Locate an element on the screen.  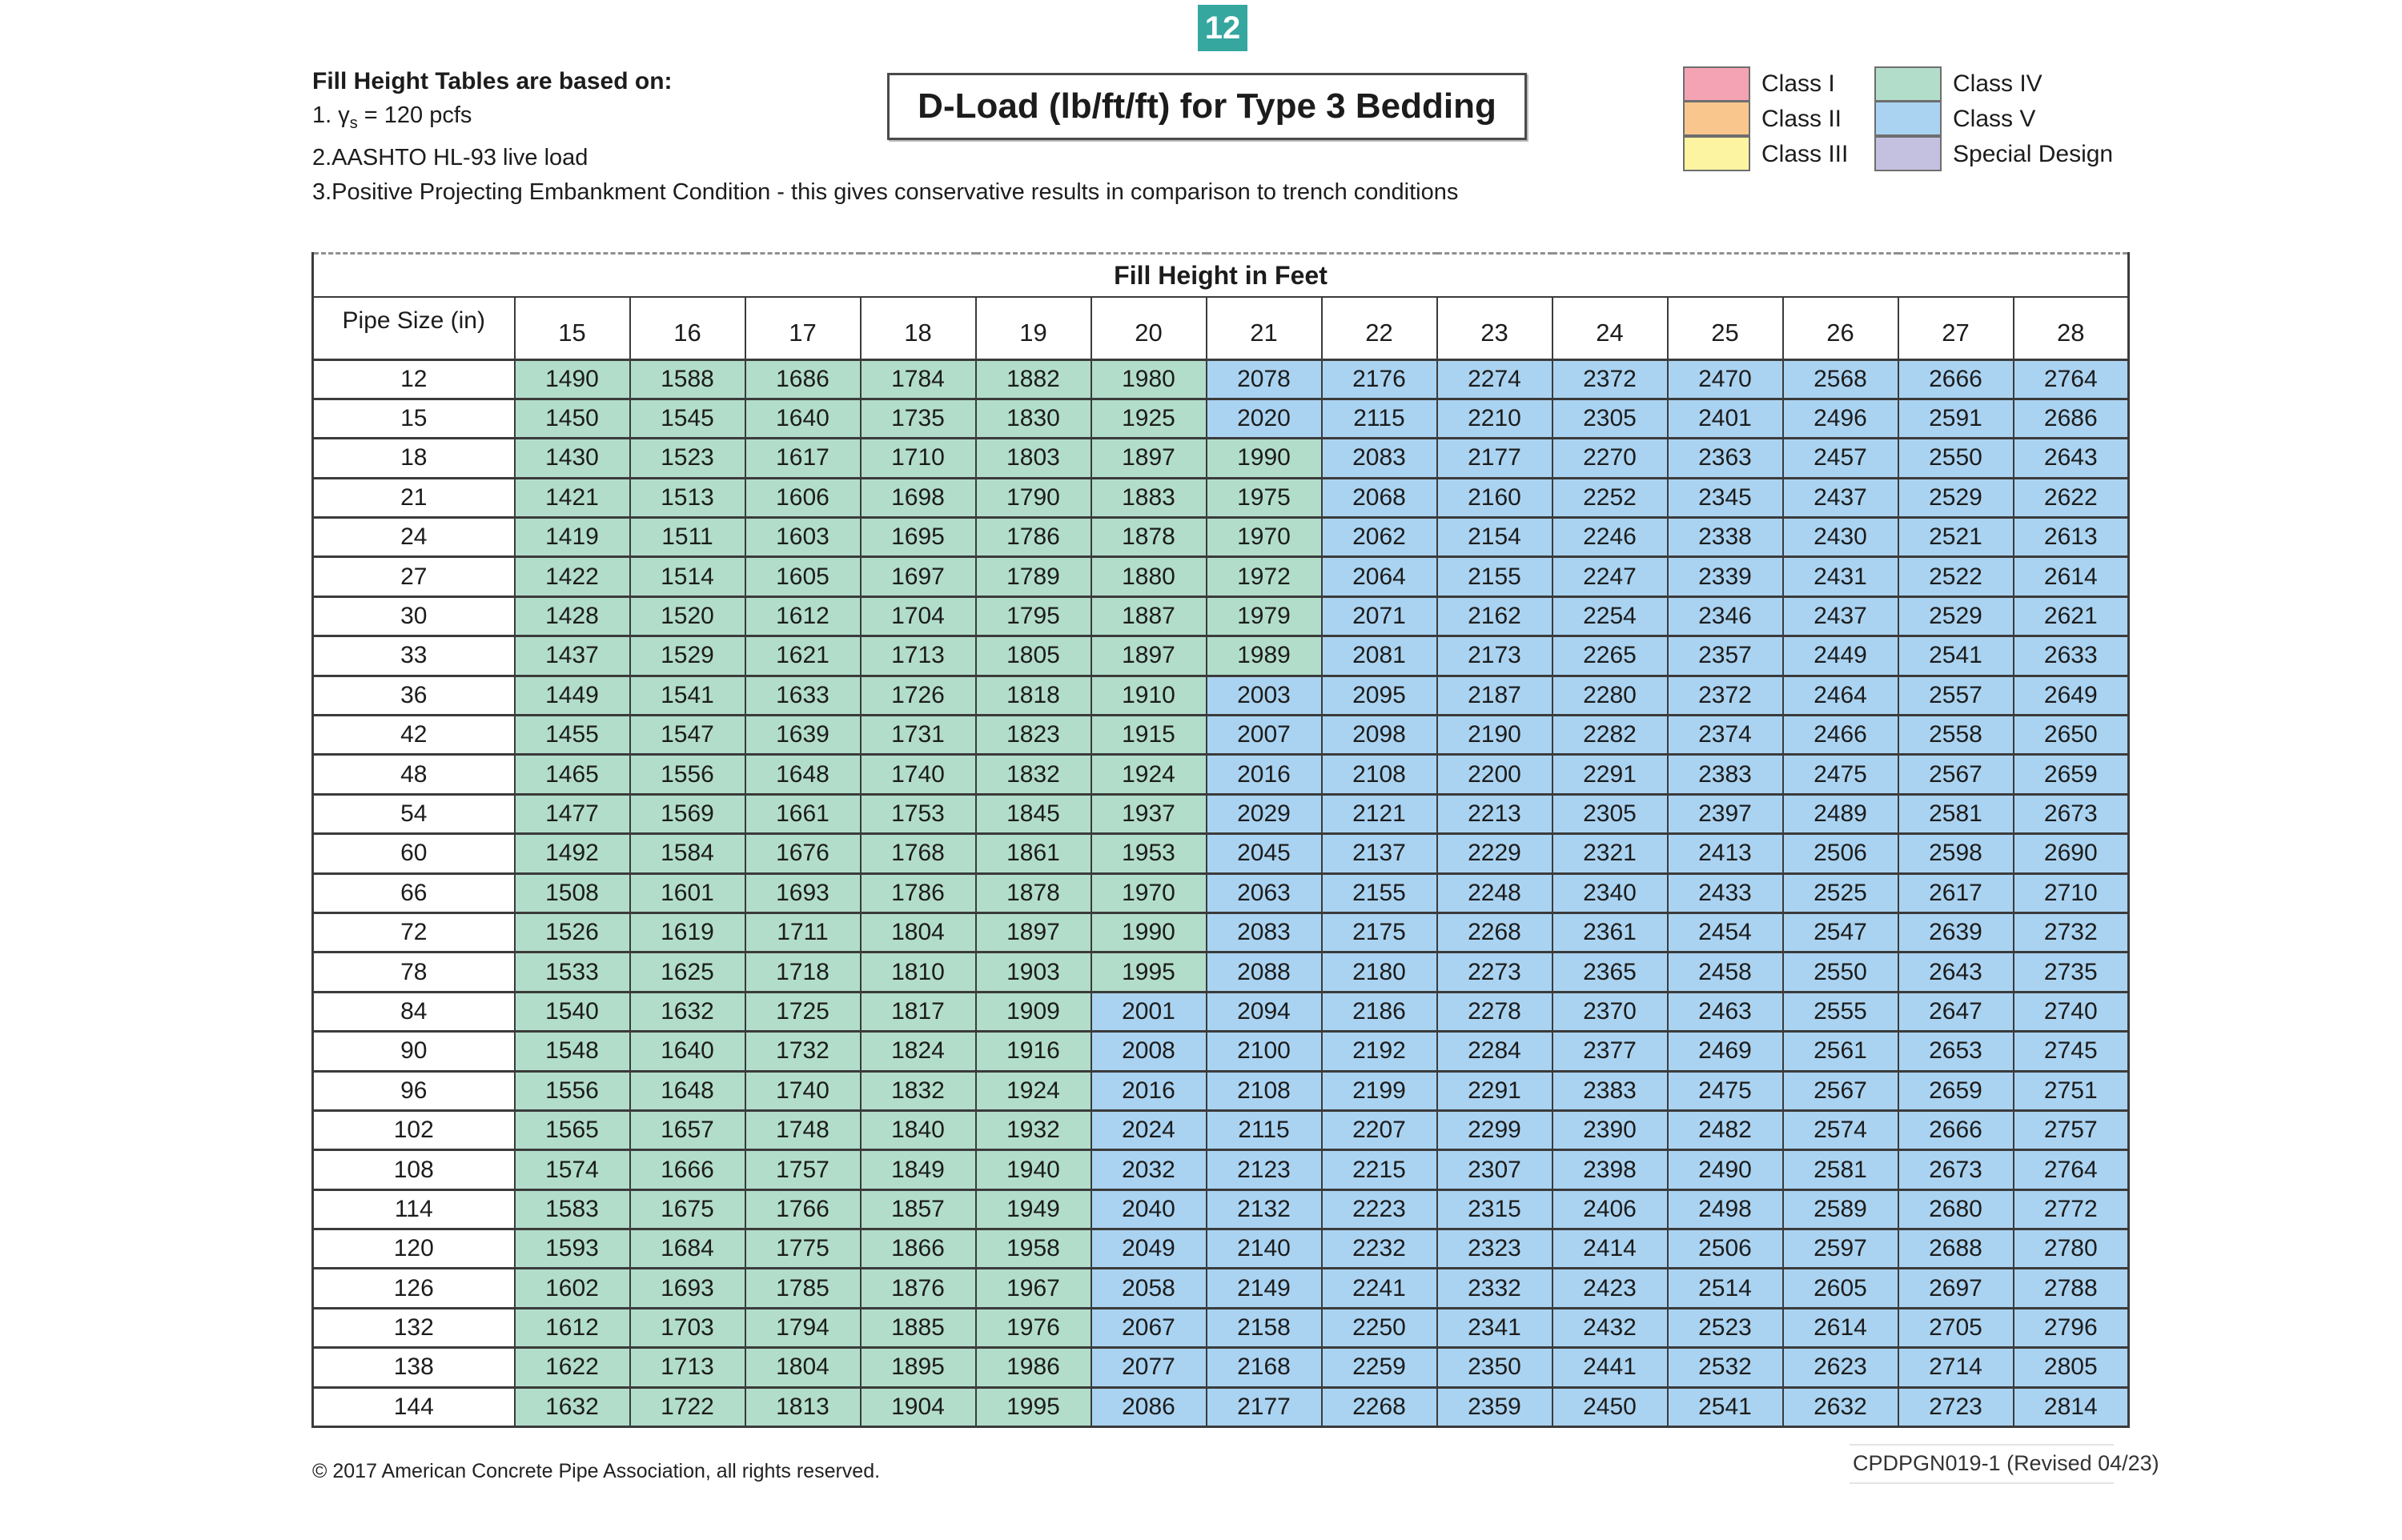
dload-cell: 2498 is located at coordinates (1725, 1209).